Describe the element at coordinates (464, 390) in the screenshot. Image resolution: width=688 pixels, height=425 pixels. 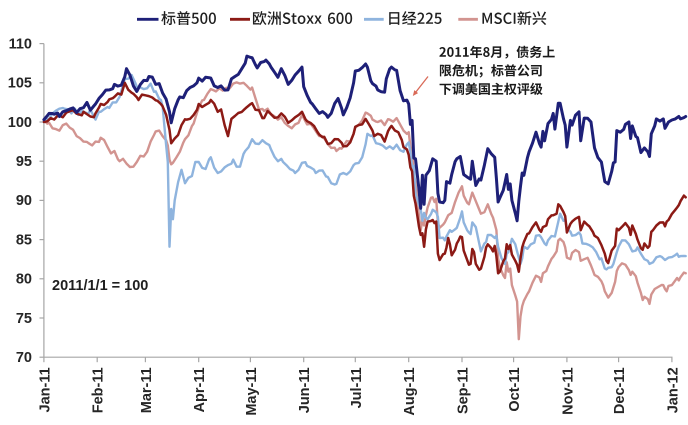
I see `svg-text: Sep-11` at that location.